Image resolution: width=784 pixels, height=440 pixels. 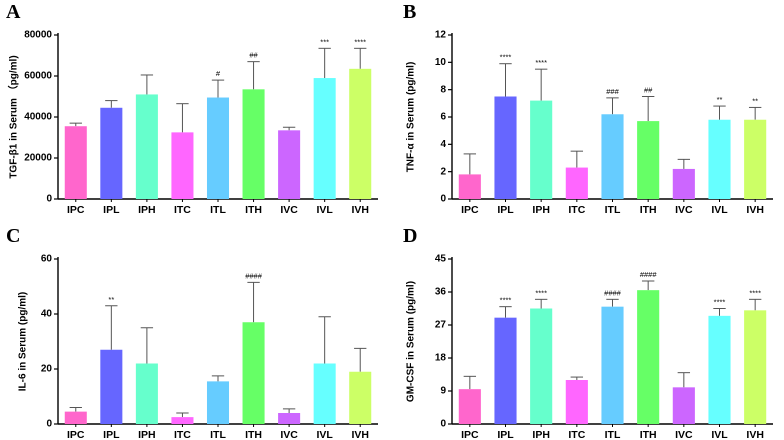 What do you see at coordinates (443, 89) in the screenshot?
I see `y-tick-label: 8` at bounding box center [443, 89].